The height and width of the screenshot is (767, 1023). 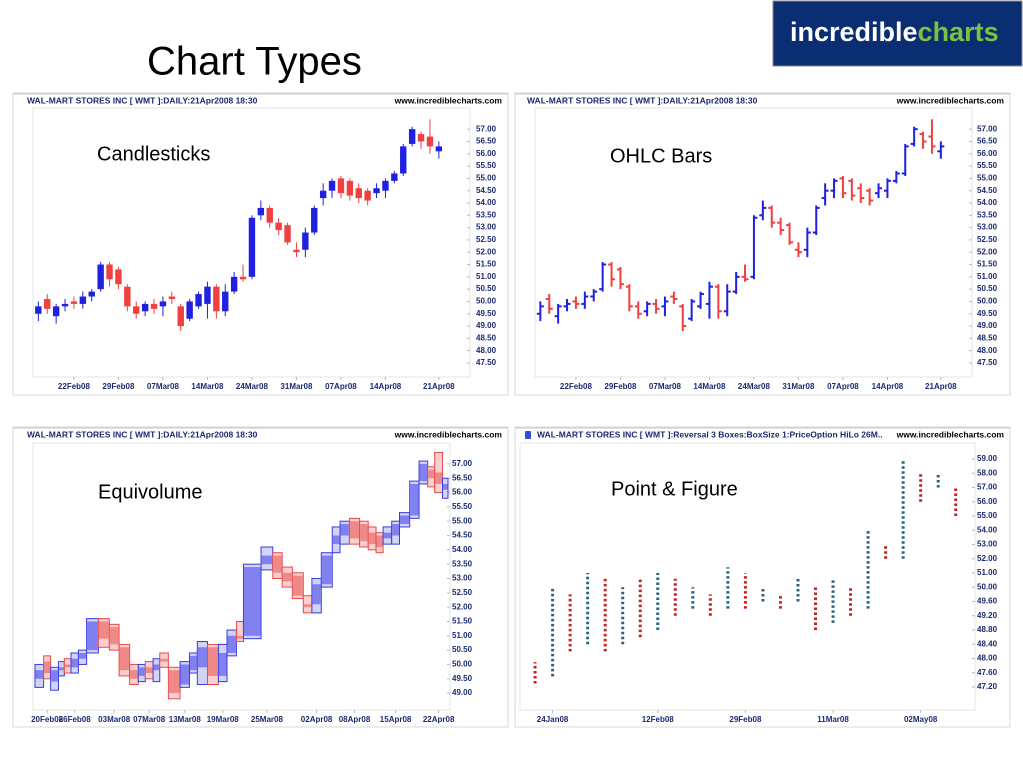 I want to click on x-tick-label: 07Apr08, so click(x=843, y=386).